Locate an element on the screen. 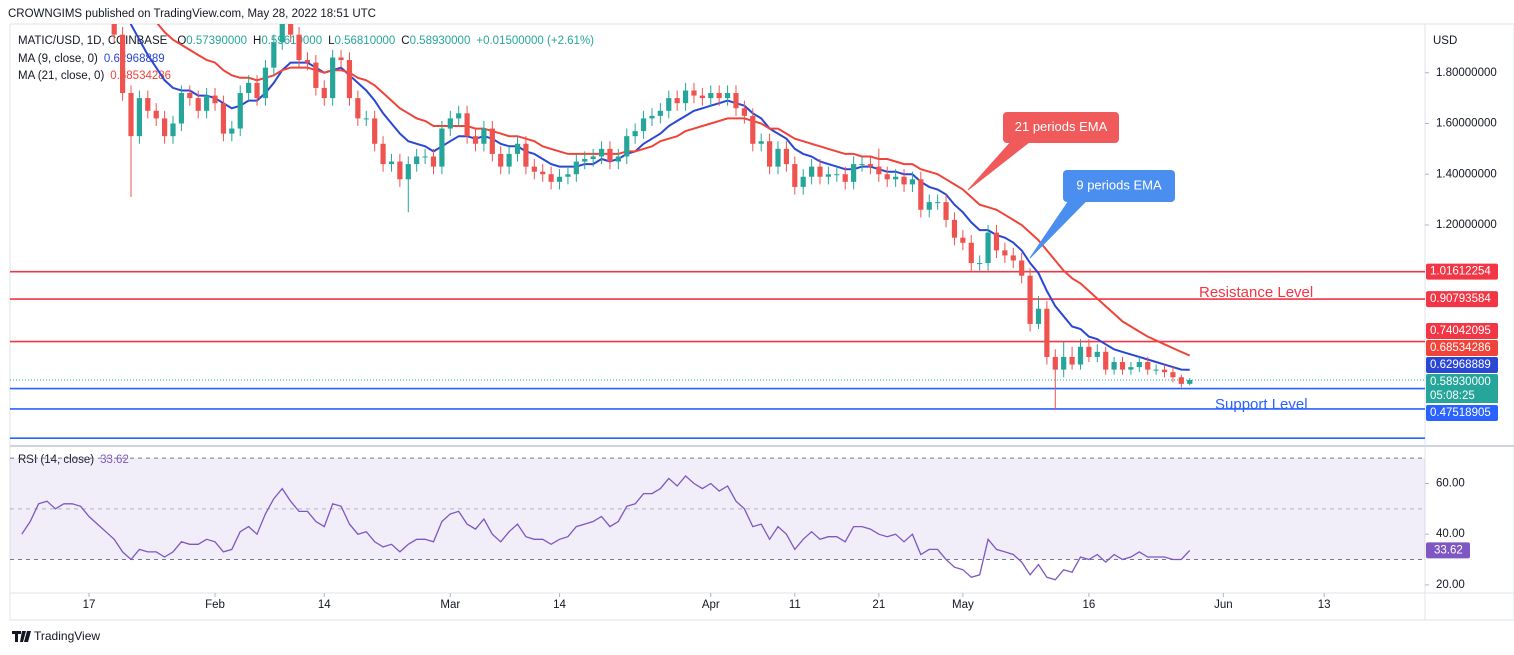 This screenshot has height=655, width=1514. price-tag: 0.47518905 is located at coordinates (1462, 413).